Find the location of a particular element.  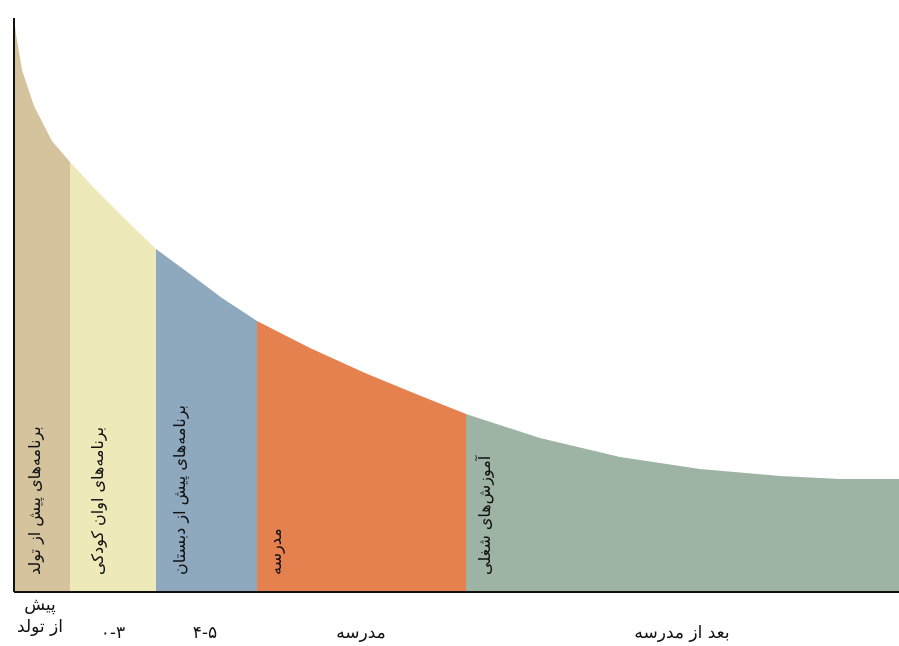

x-axis-label-5-line-1: بعد از مدرسه is located at coordinates (681, 633).